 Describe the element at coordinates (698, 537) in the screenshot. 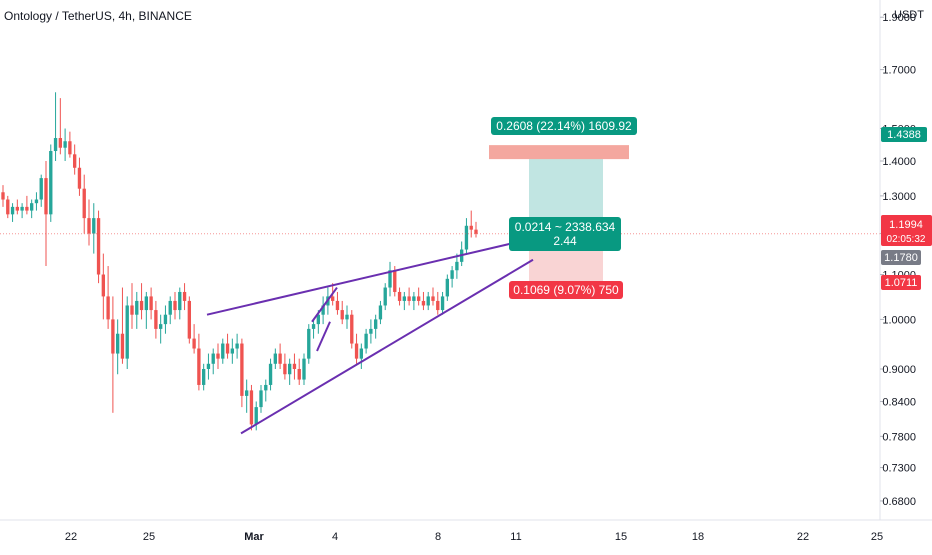

I see `time-tick-label: 18` at that location.